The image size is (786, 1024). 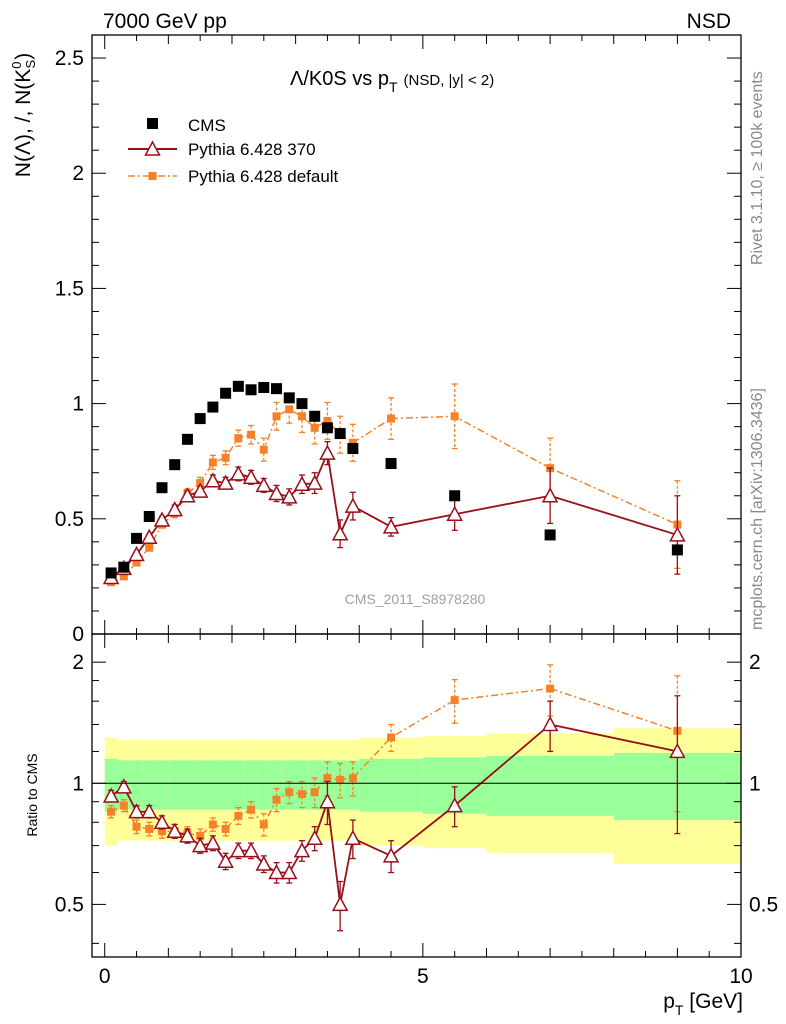 I want to click on main-y-axis-title: N(Λ), /, N(K0S), so click(x=23, y=115).